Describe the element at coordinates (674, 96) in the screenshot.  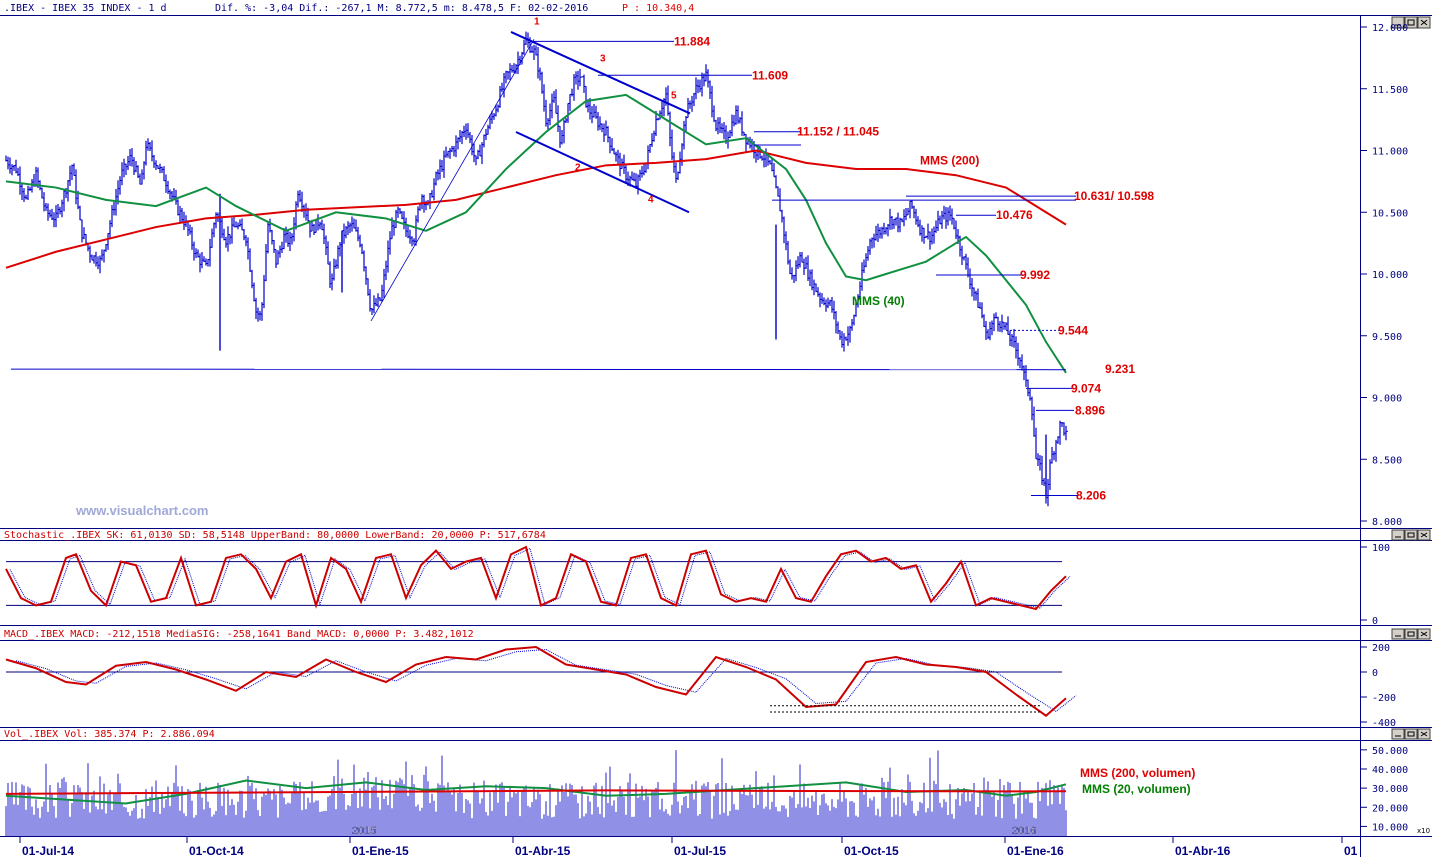
I see `wave-label: 5` at that location.